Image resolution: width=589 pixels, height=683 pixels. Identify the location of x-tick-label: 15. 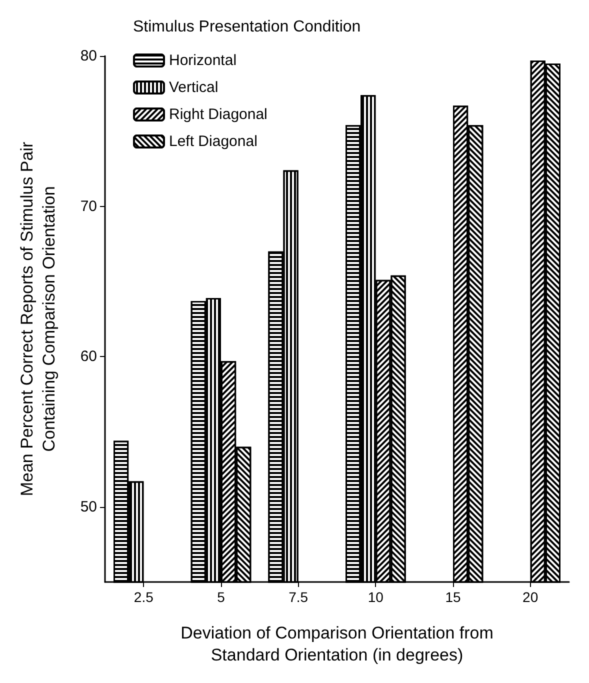
(453, 597).